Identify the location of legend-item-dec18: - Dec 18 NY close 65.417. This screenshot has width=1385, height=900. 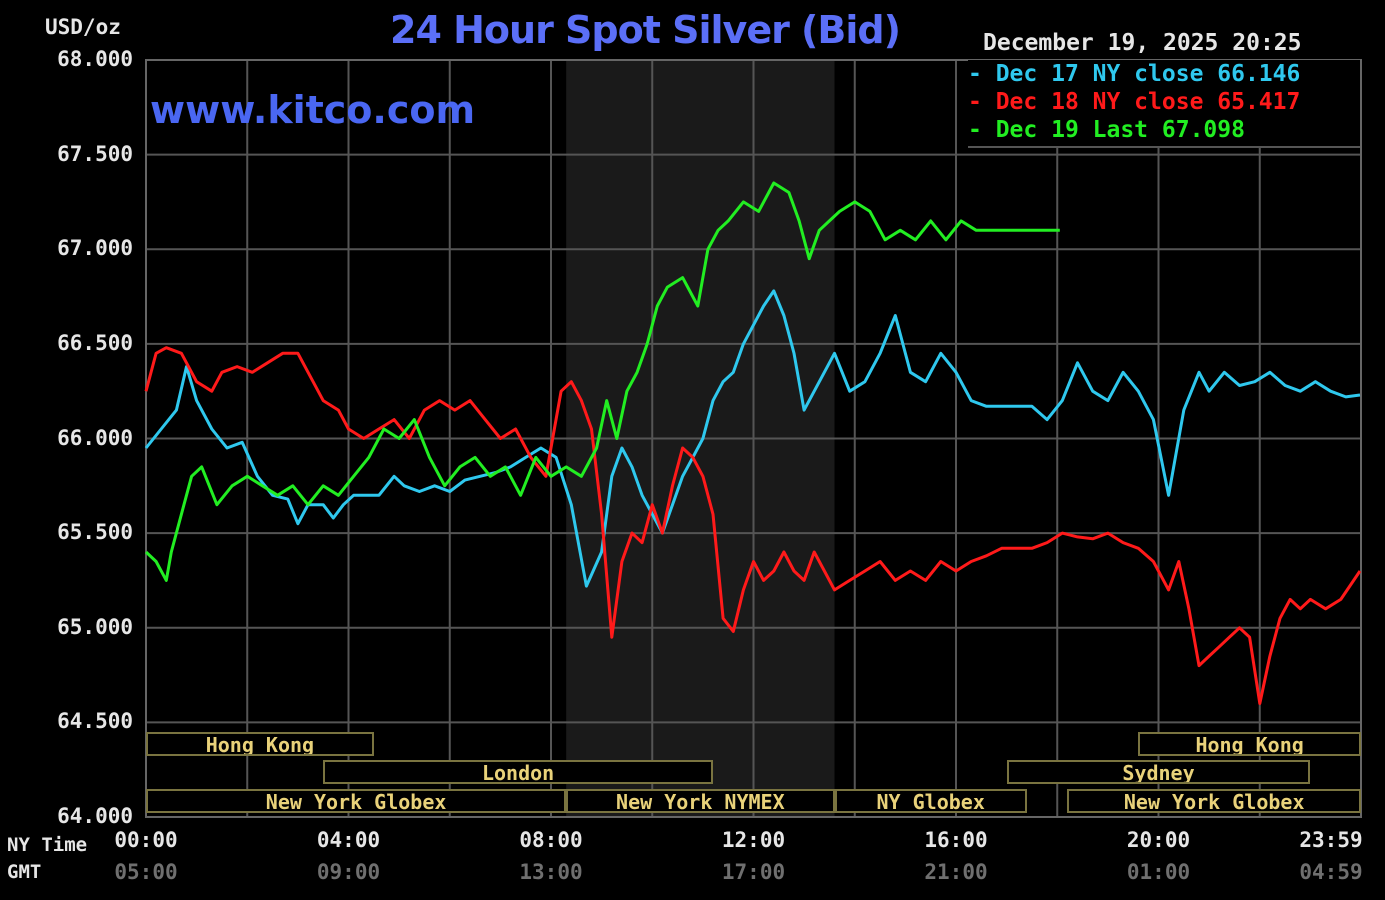
(1164, 102).